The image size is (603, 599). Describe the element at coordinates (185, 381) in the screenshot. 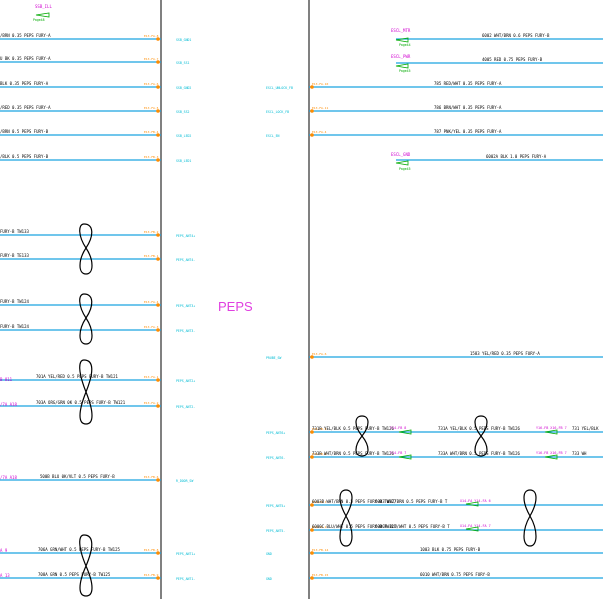

I see `signal-label: PEPS_ANT2+` at that location.